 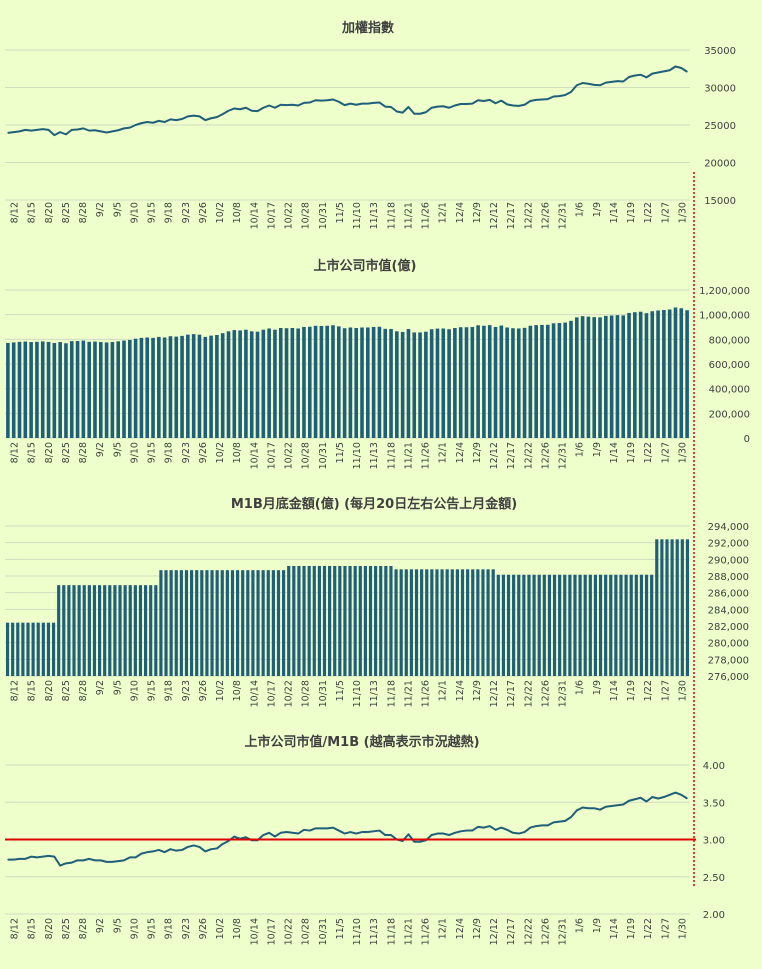 What do you see at coordinates (682, 212) in the screenshot?
I see `x-tick-label: 1/30` at bounding box center [682, 212].